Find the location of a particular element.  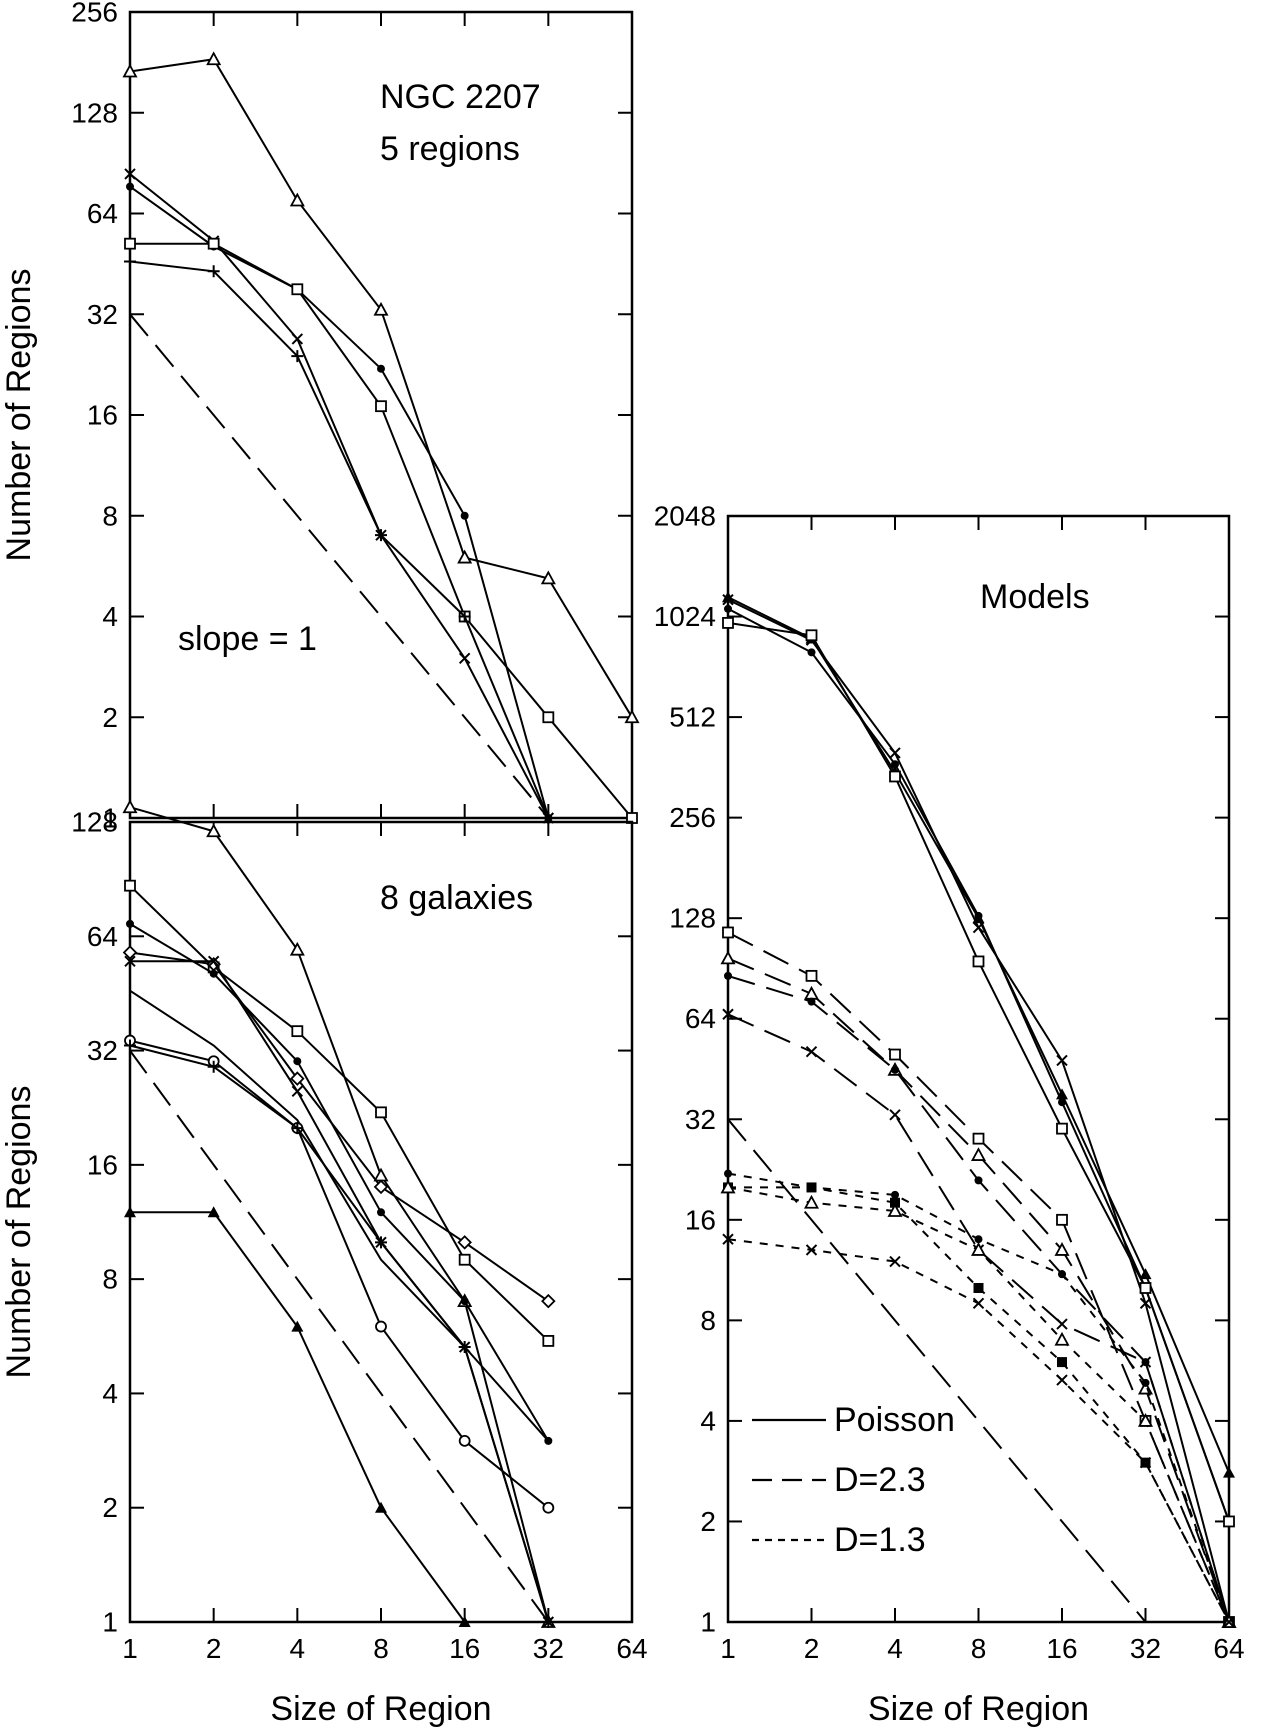

series-line-d-2-3-x is located at coordinates (978, 1318).